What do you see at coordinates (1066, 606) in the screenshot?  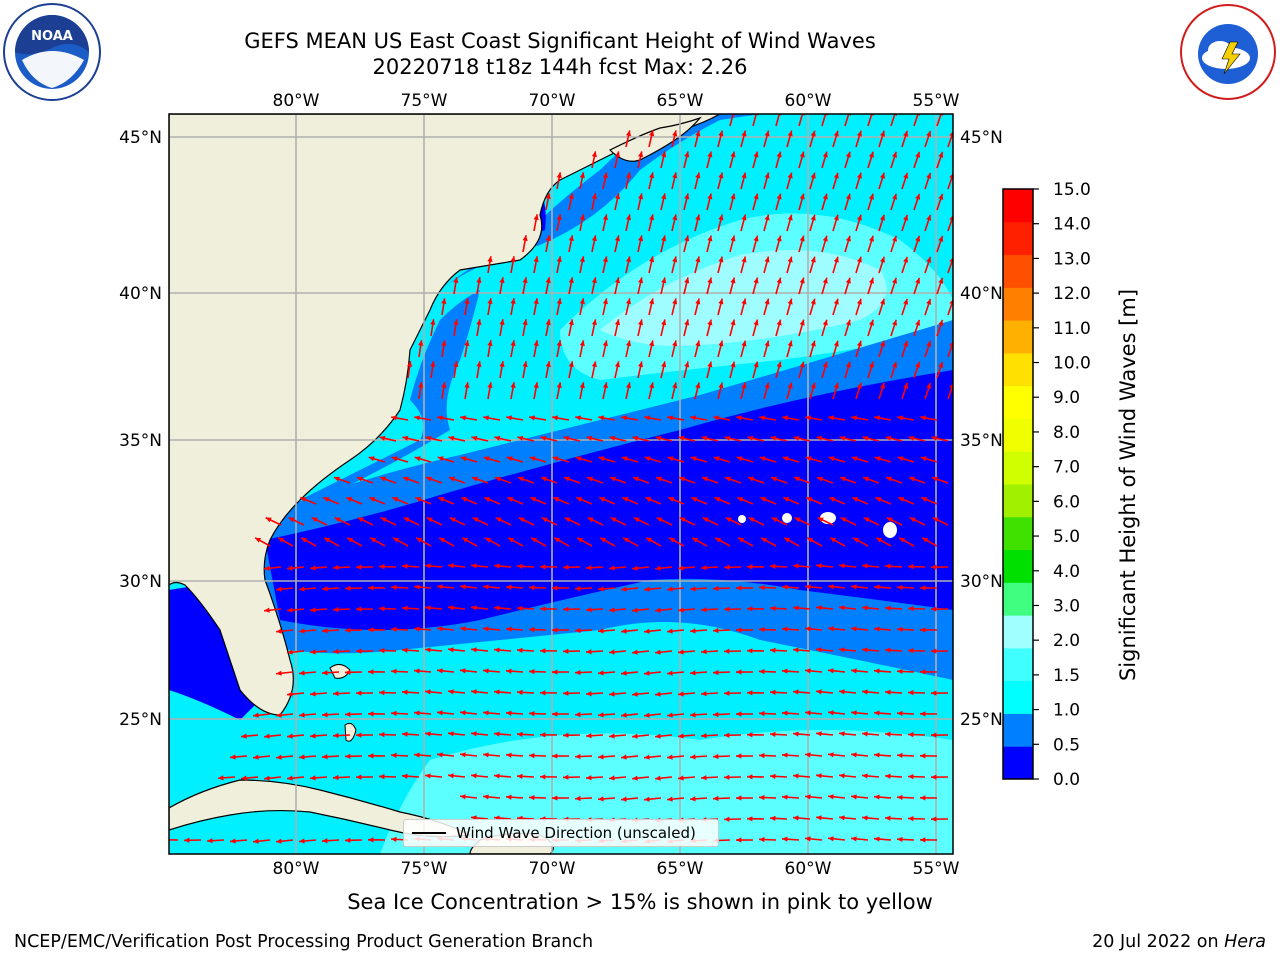 I see `colorbar-tick-label: 3.0` at bounding box center [1066, 606].